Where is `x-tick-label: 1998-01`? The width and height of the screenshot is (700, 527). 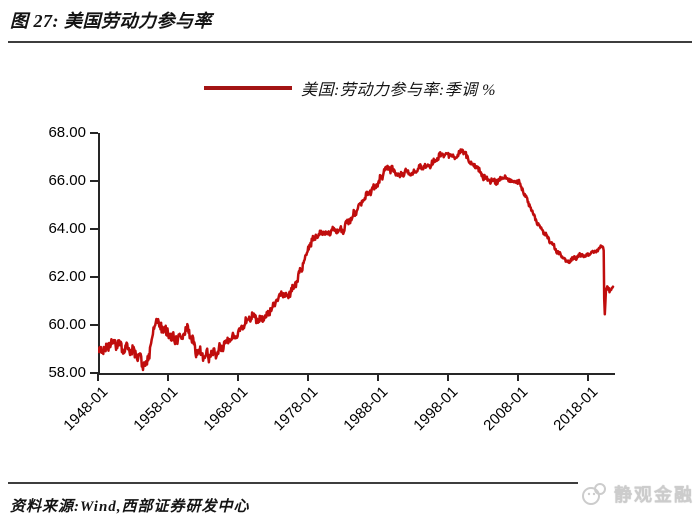 x-tick-label: 1998-01 is located at coordinates (436, 409).